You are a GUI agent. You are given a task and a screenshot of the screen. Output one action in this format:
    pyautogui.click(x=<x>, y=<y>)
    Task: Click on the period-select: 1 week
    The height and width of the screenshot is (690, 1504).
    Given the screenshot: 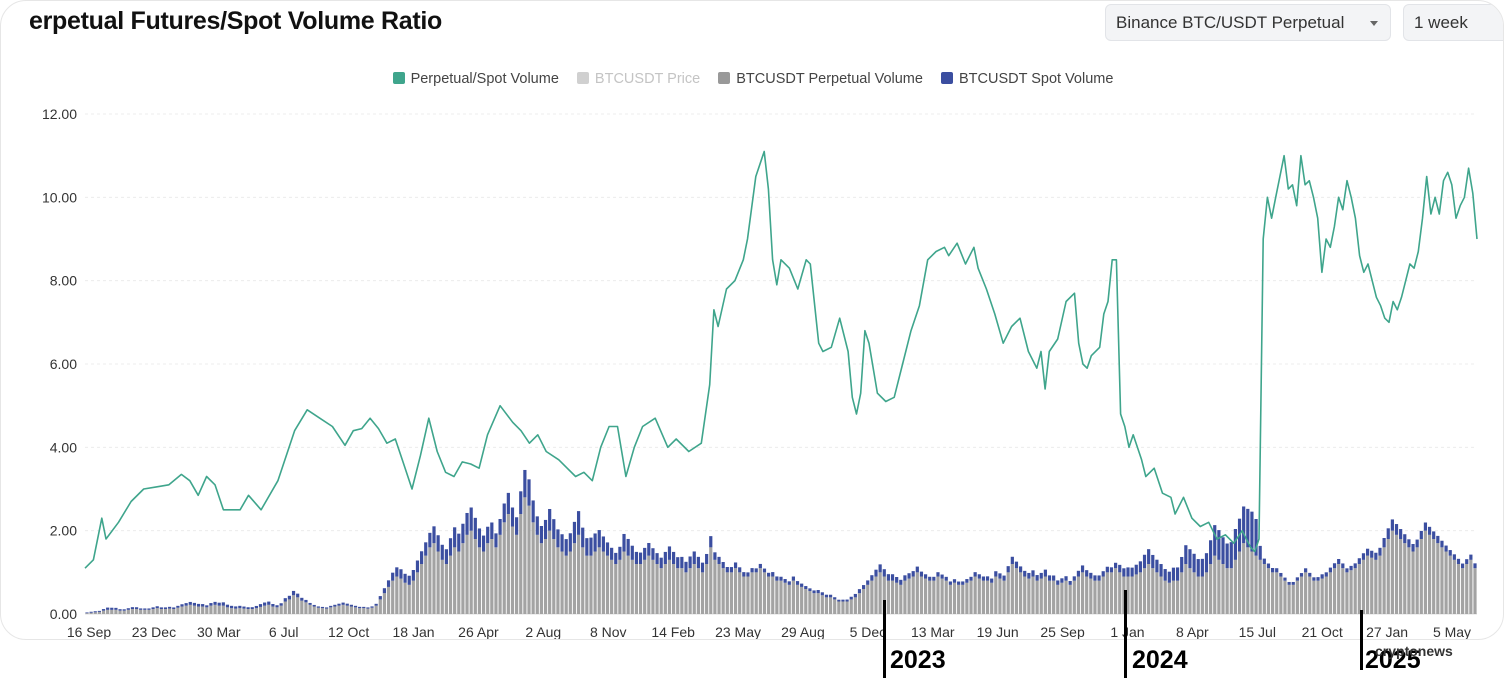 What is the action you would take?
    pyautogui.click(x=1453, y=22)
    